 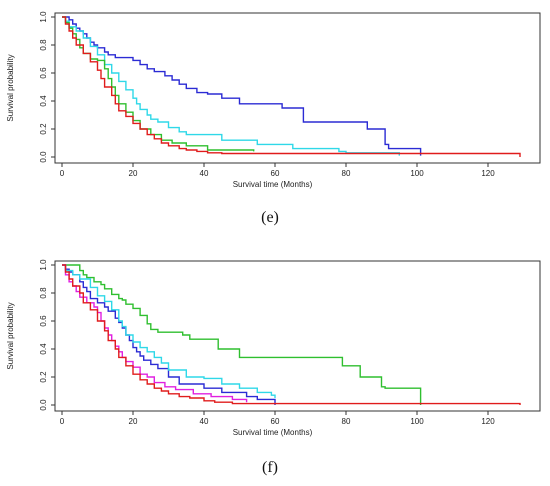 What do you see at coordinates (270, 467) in the screenshot?
I see `panel-label: (f)` at bounding box center [270, 467].